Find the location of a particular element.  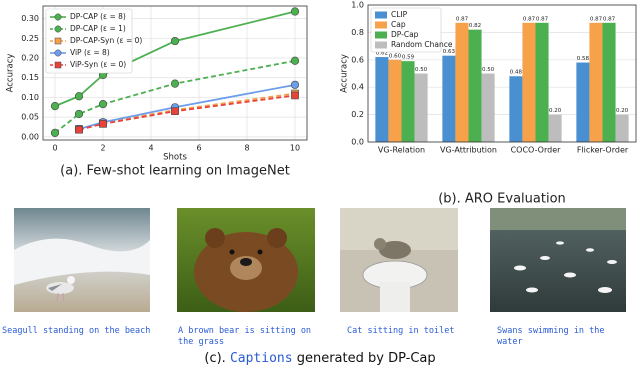

photo-swans is located at coordinates (558, 260).